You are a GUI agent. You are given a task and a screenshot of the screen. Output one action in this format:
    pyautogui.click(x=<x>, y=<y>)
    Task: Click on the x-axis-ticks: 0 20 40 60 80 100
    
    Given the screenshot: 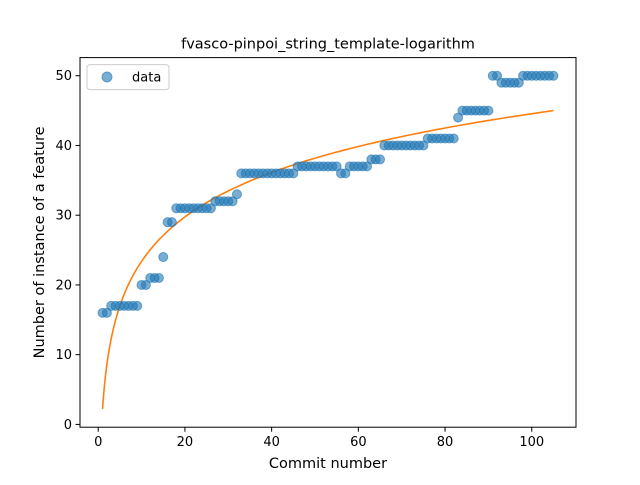 What is the action you would take?
    pyautogui.click(x=319, y=438)
    